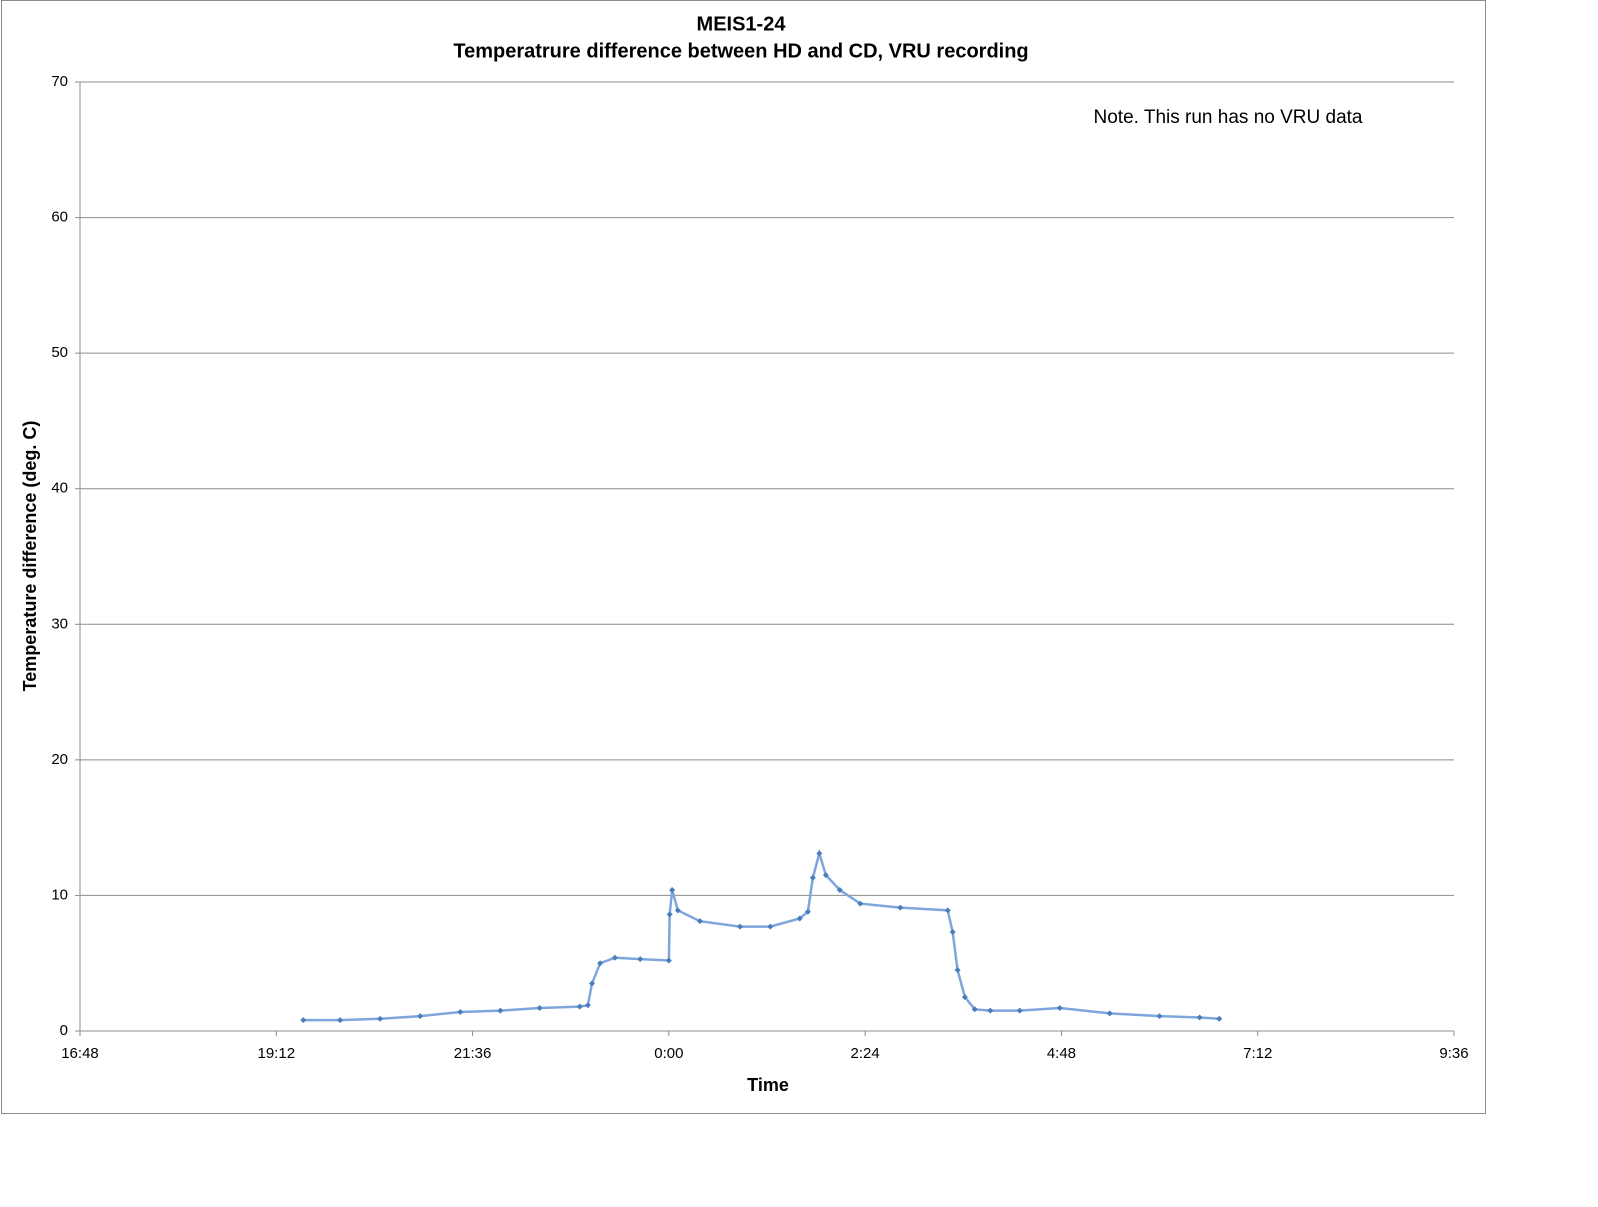 This screenshot has height=1207, width=1598. I want to click on x-tick-label: 9:36, so click(1453, 1053).